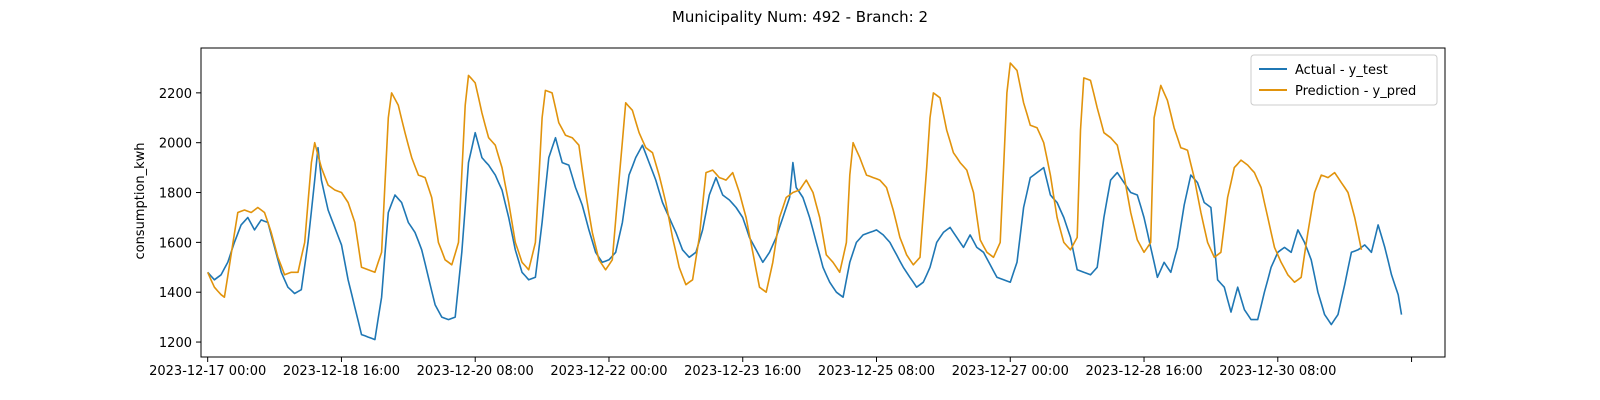 This screenshot has height=400, width=1600. What do you see at coordinates (140, 200) in the screenshot?
I see `y-axis-label: consumption_kwh` at bounding box center [140, 200].